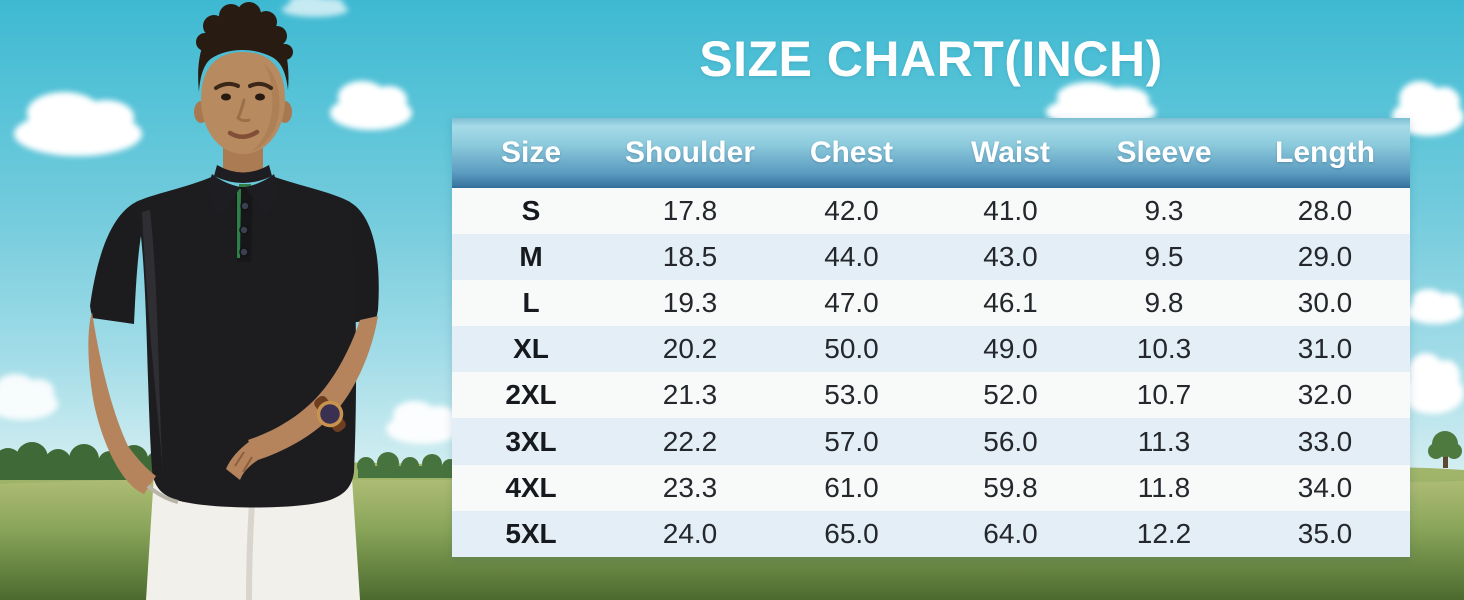 Image resolution: width=1464 pixels, height=600 pixels. Describe the element at coordinates (1010, 487) in the screenshot. I see `measurement-value: 59.8` at that location.